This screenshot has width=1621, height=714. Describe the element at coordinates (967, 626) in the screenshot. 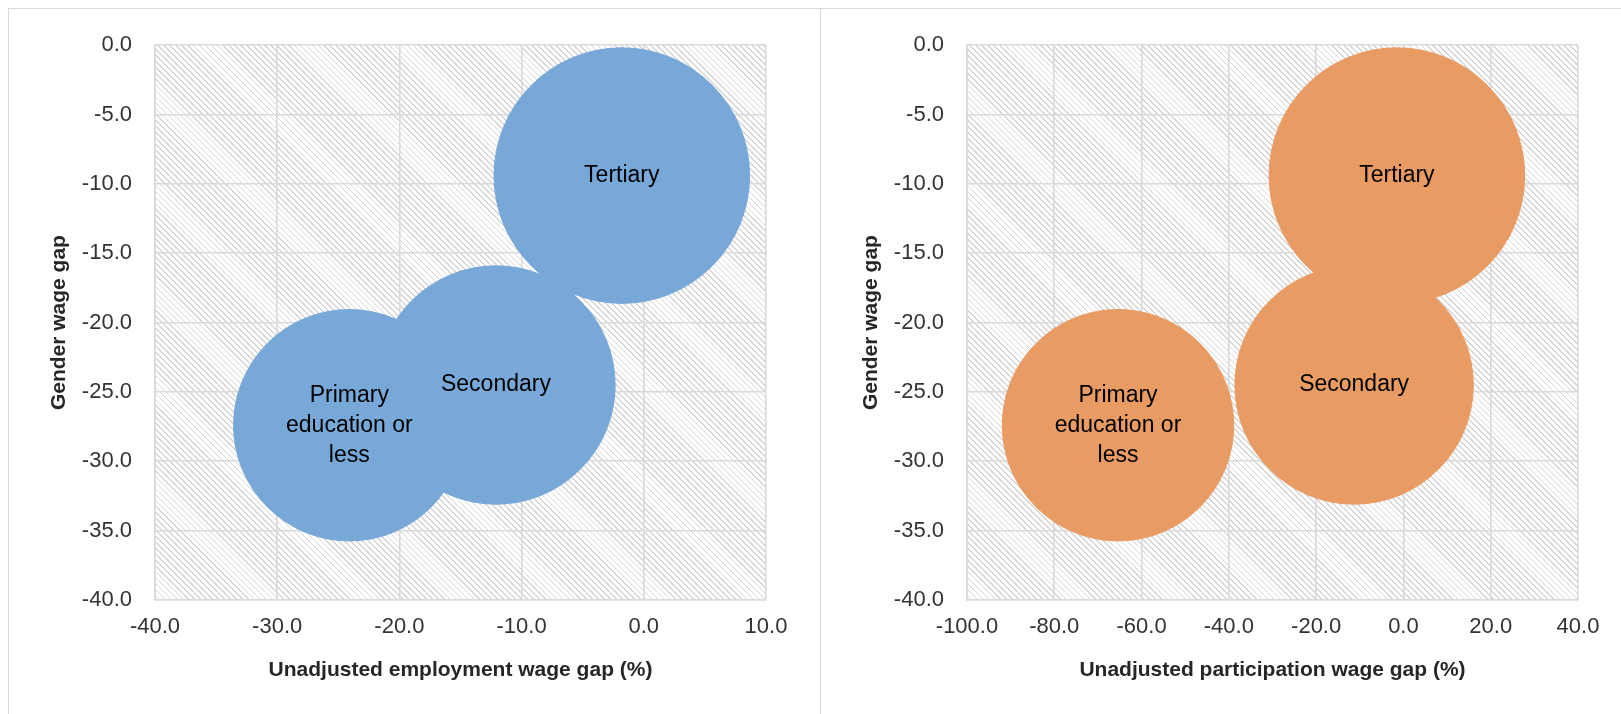

I see `x-tick-label: -100.0` at that location.